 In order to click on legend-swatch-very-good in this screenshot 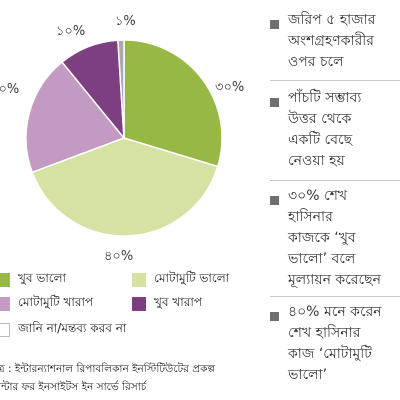, I will do `click(5, 280)`.